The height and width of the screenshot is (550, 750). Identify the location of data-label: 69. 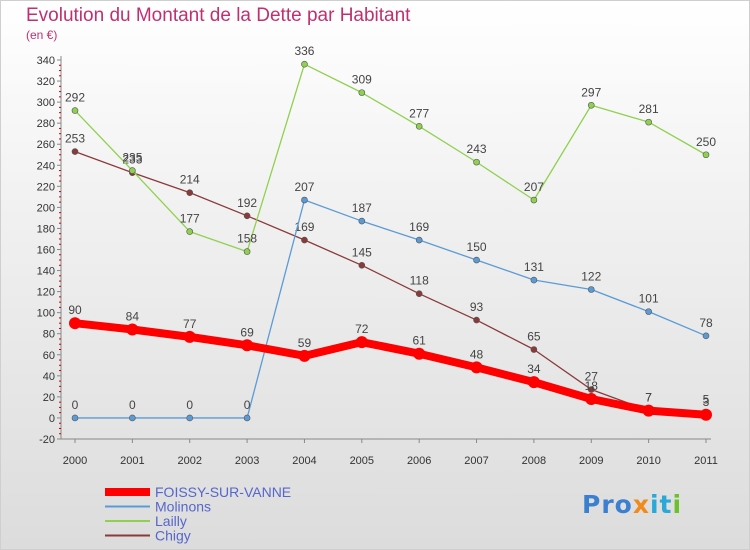
(247, 332).